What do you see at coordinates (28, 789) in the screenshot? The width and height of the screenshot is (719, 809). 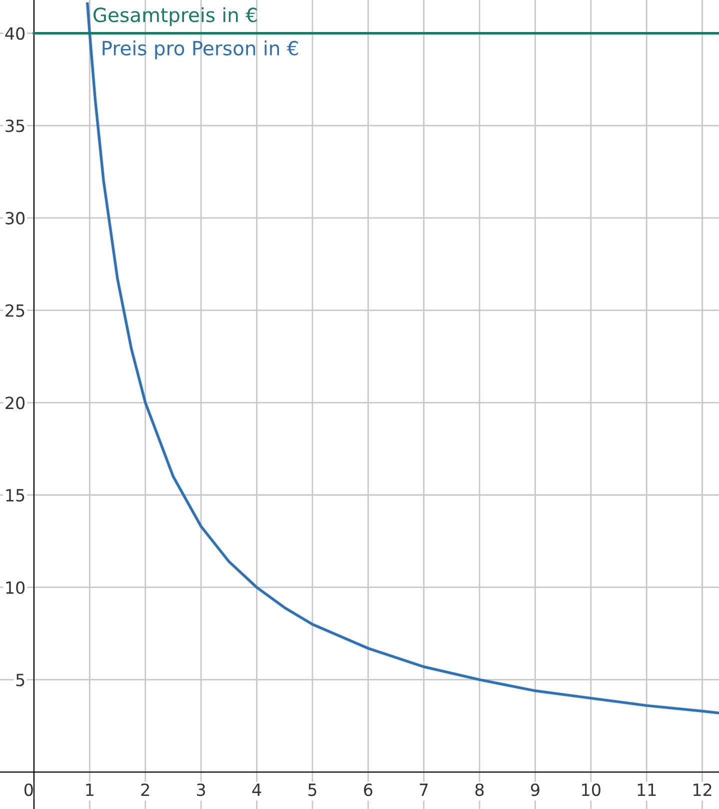 I see `x-tick-label: 0` at bounding box center [28, 789].